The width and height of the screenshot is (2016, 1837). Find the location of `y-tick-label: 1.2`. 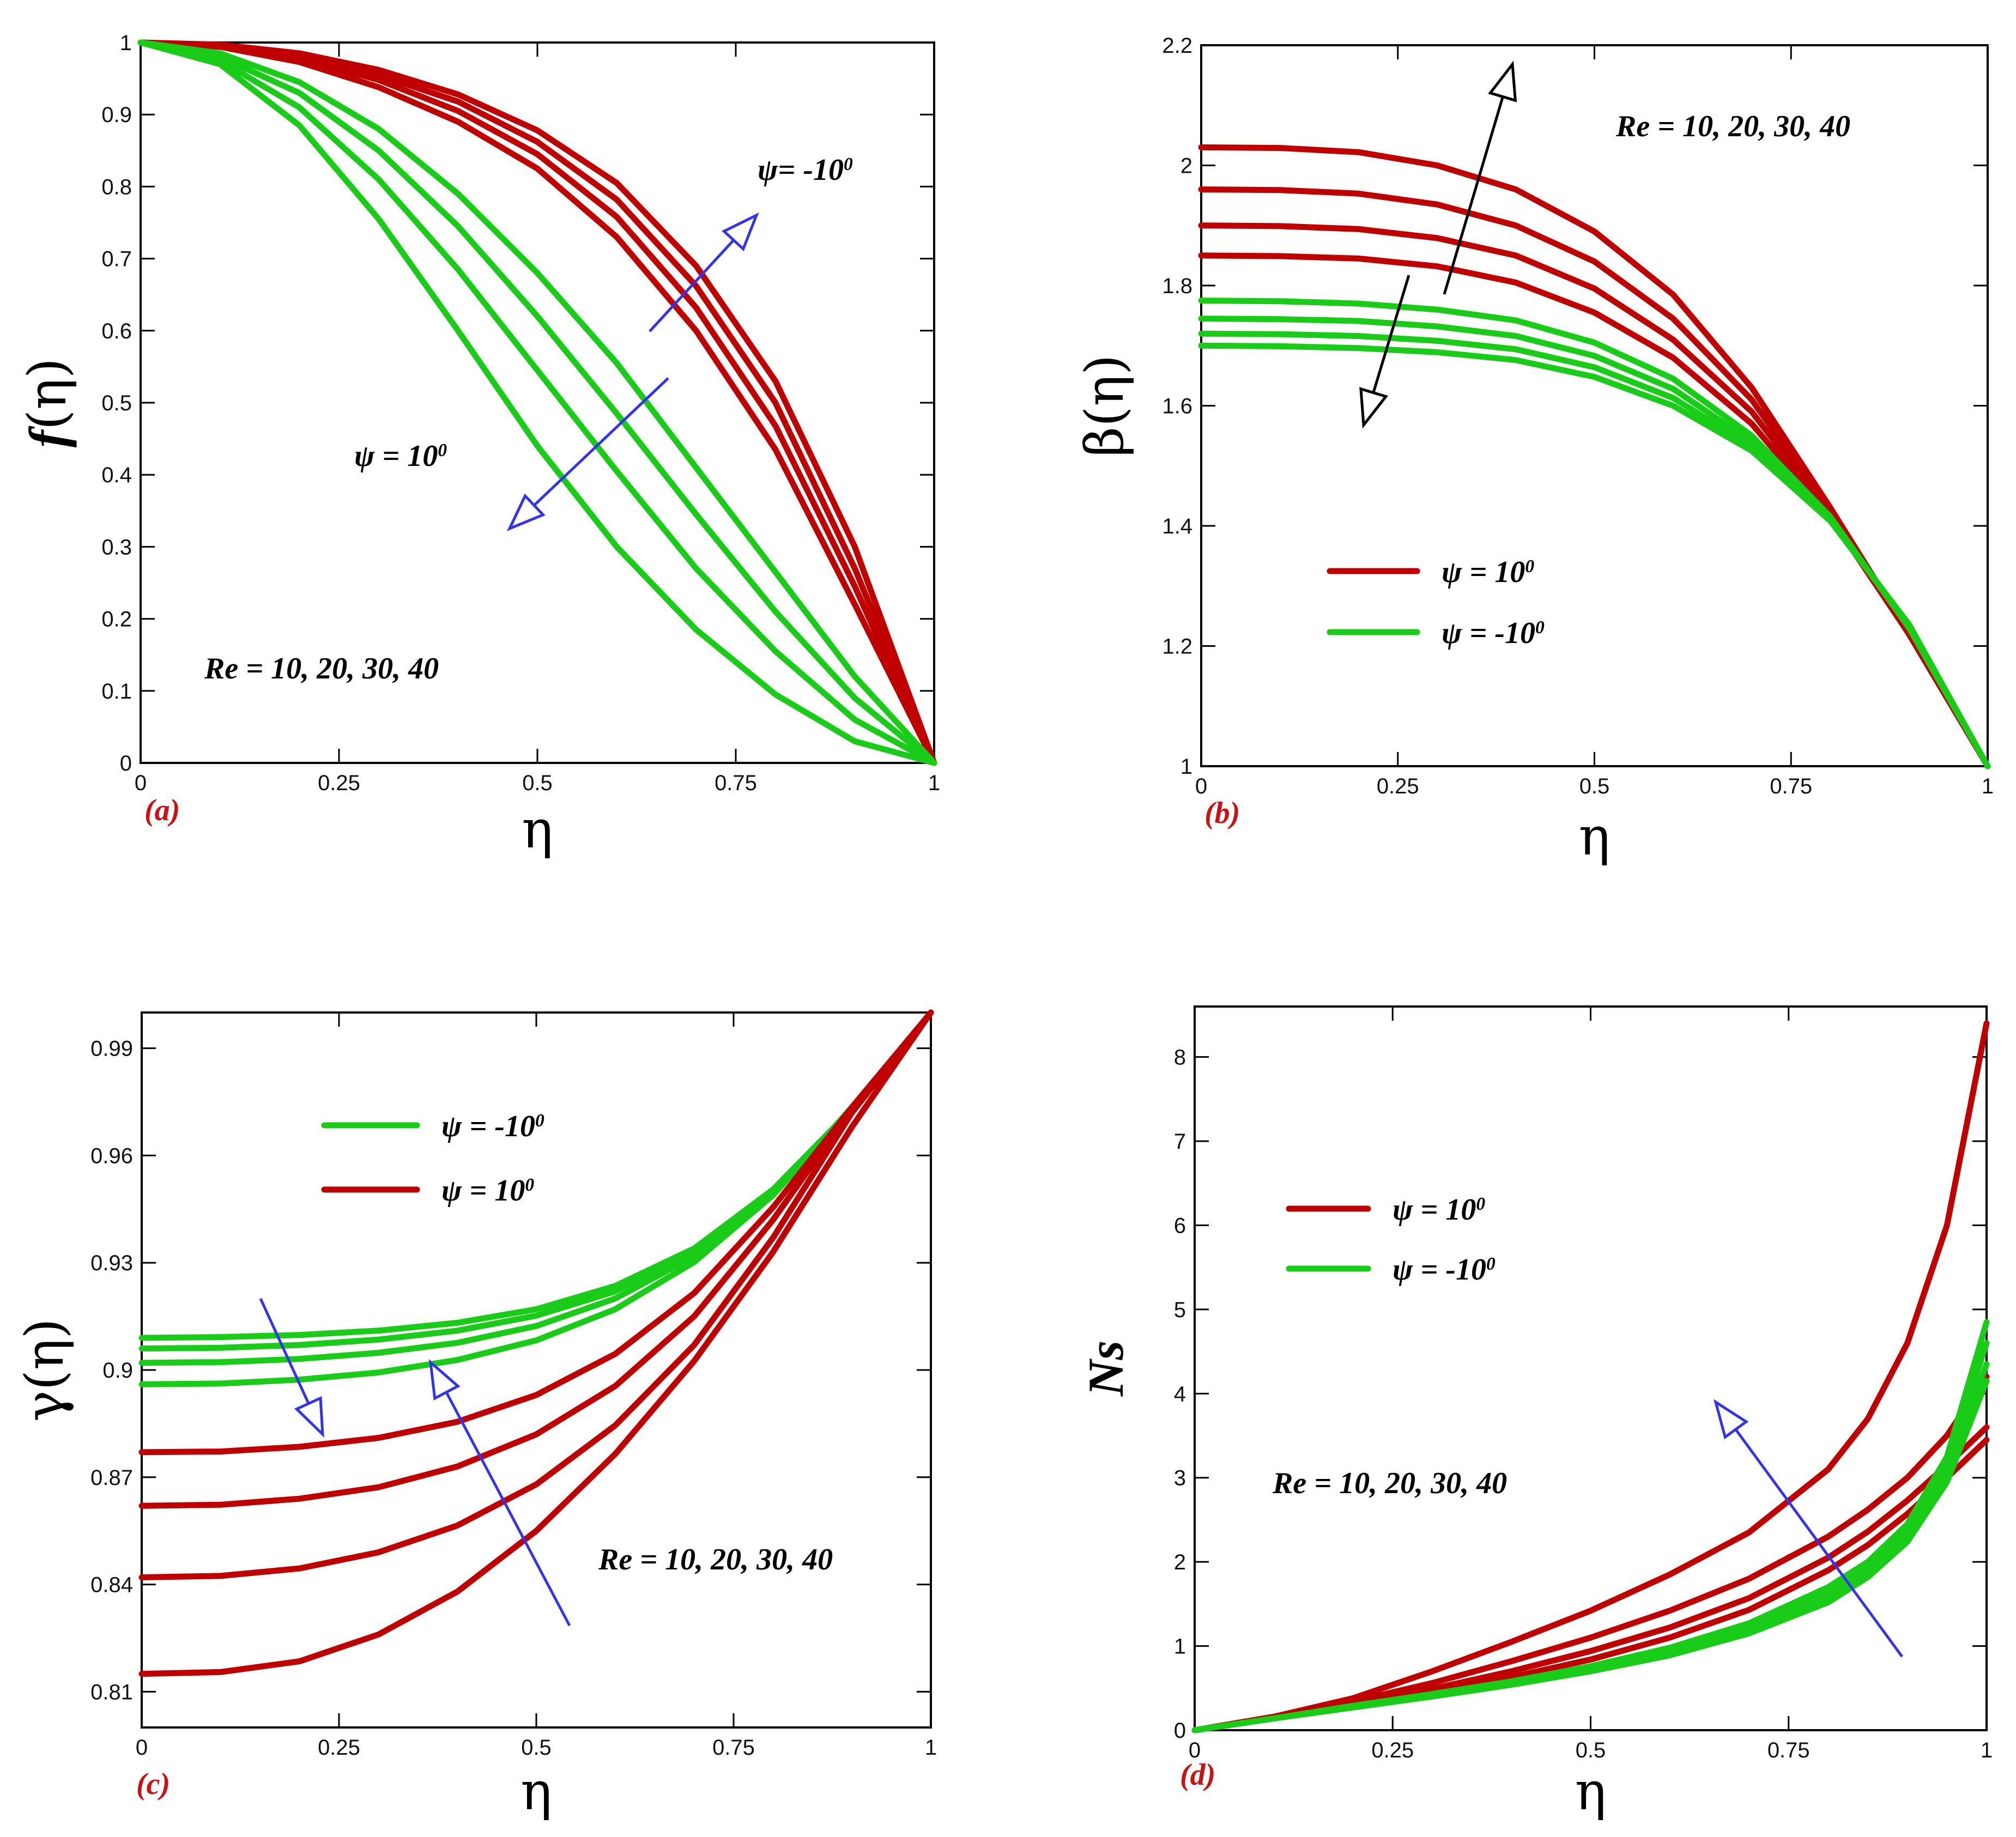

y-tick-label: 1.2 is located at coordinates (1177, 647).